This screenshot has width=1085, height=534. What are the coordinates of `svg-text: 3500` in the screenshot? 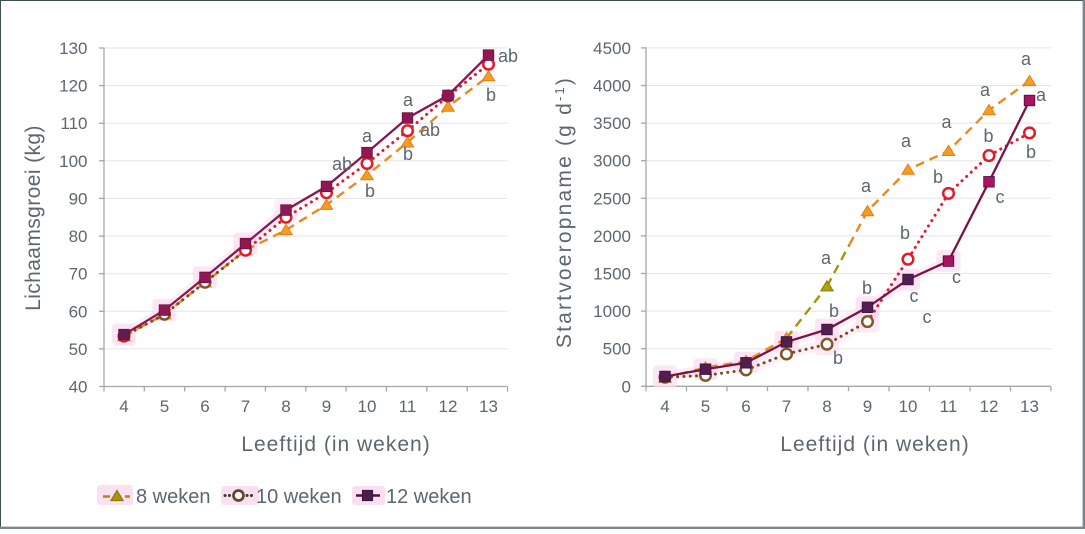 It's located at (612, 123).